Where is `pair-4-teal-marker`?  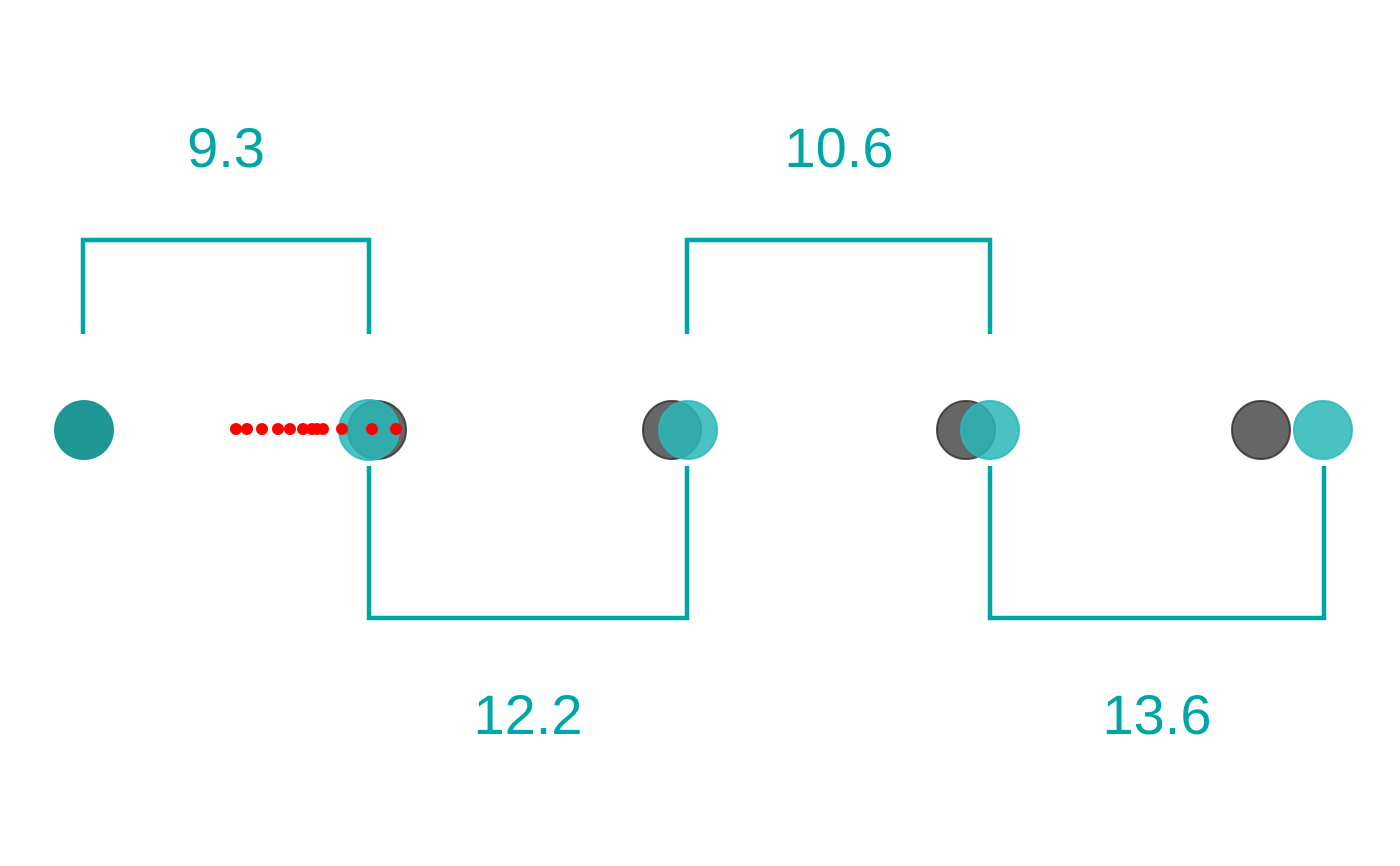 pair-4-teal-marker is located at coordinates (1323, 430).